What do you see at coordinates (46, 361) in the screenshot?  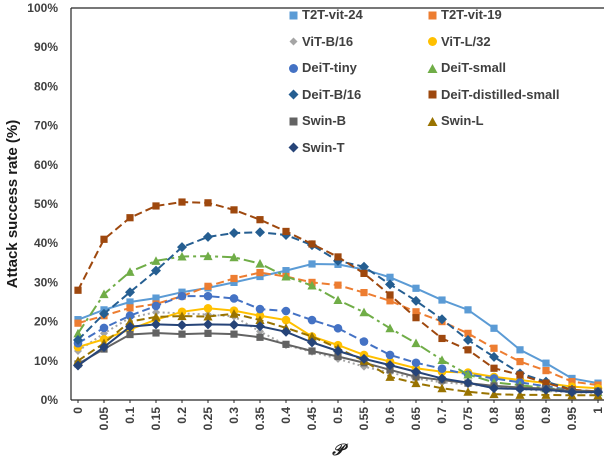 I see `y-tick-label: 10%` at bounding box center [46, 361].